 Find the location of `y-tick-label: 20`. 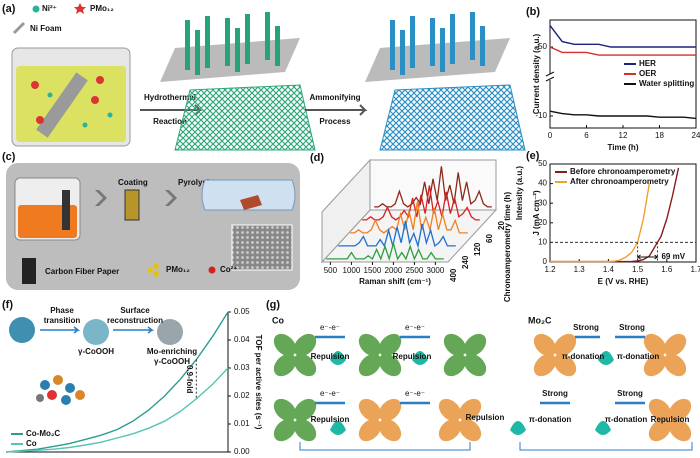

y-tick-label: 20 is located at coordinates (542, 222).